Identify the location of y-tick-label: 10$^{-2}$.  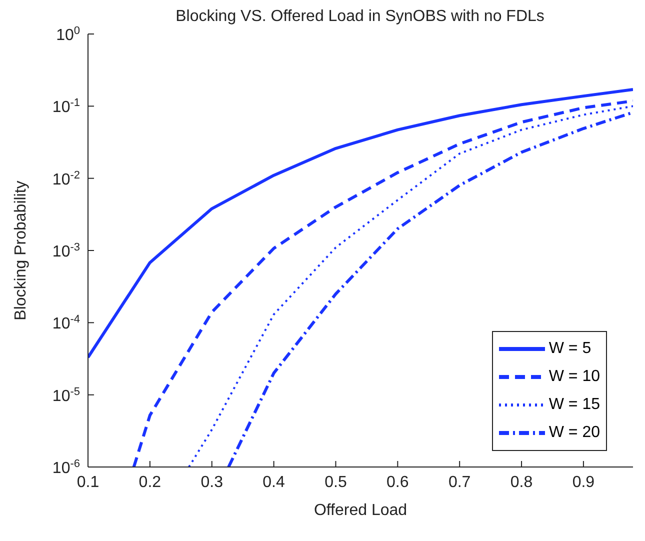
(66, 178).